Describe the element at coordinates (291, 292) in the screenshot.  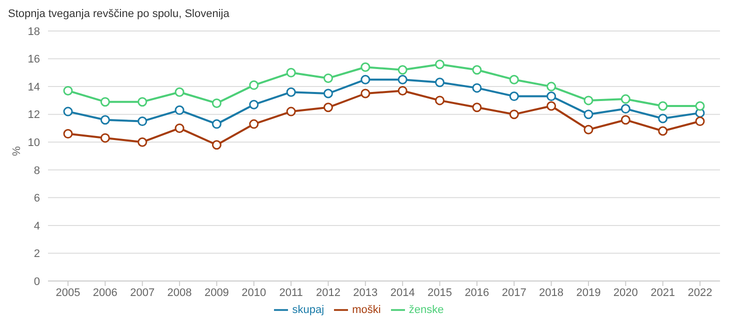
I see `x-tick-label: 2011` at that location.